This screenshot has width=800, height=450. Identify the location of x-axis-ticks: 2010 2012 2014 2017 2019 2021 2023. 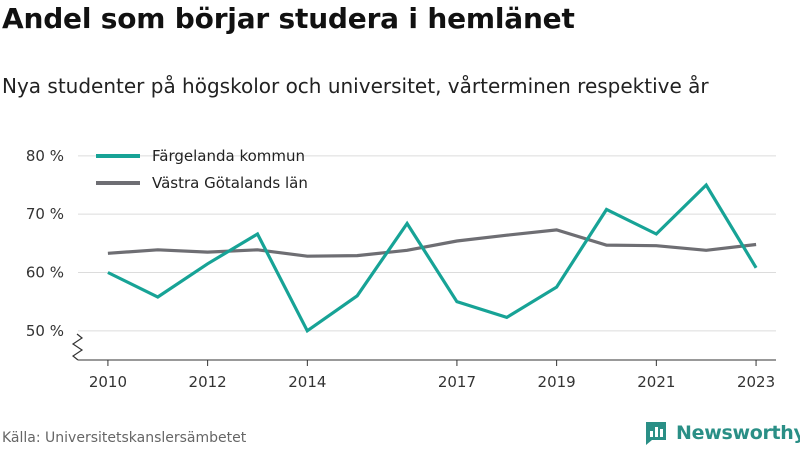
(432, 375).